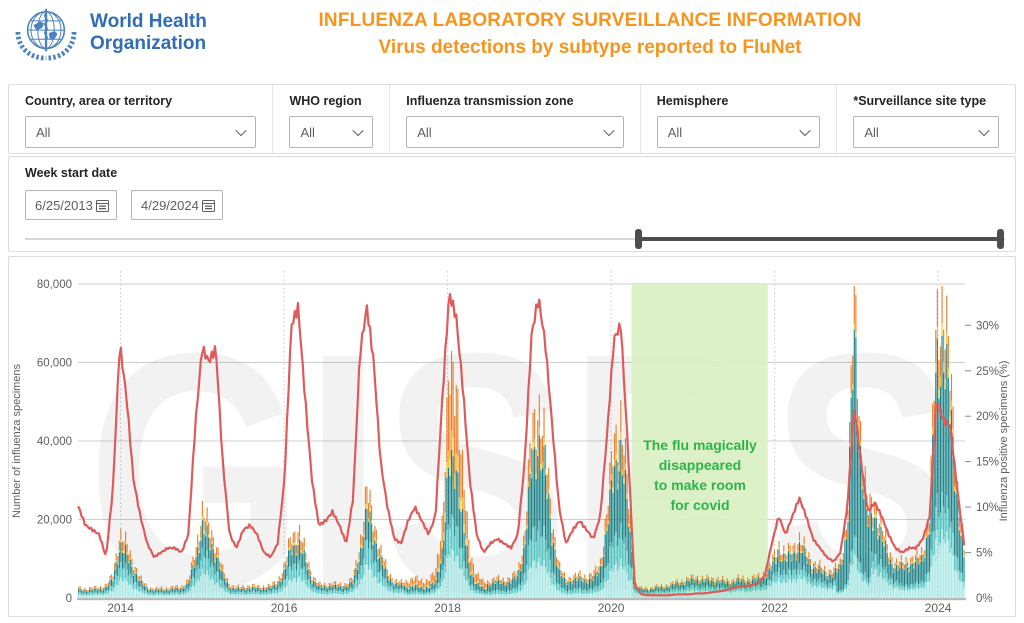 The height and width of the screenshot is (623, 1024). Describe the element at coordinates (447, 608) in the screenshot. I see `svg-text: 2018` at that location.